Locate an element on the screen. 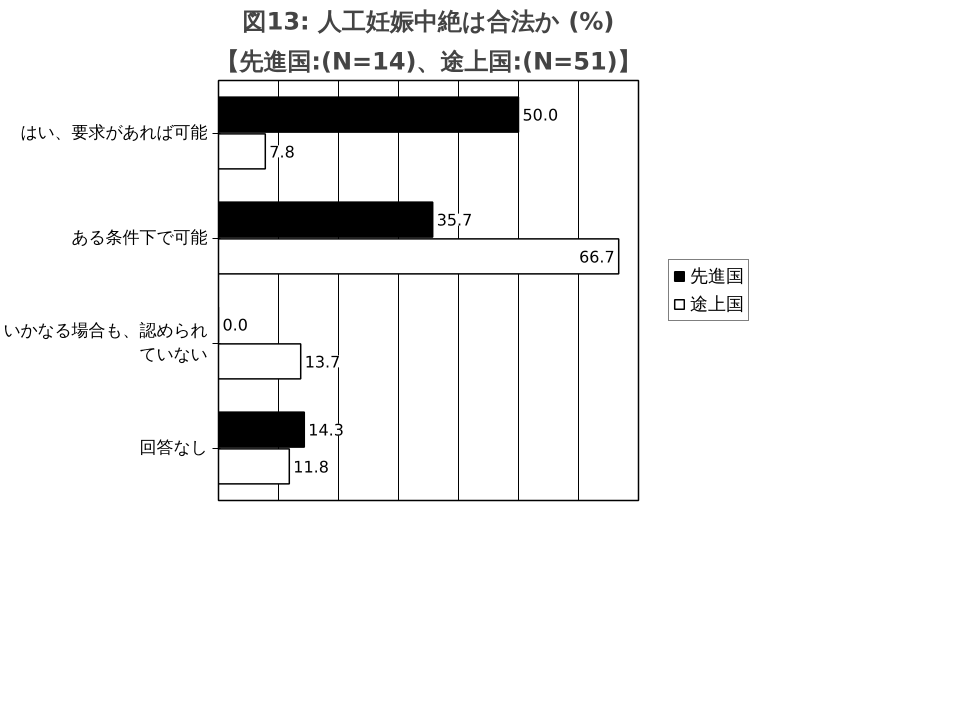 The width and height of the screenshot is (959, 725). legend-label: 先進国 is located at coordinates (717, 276).